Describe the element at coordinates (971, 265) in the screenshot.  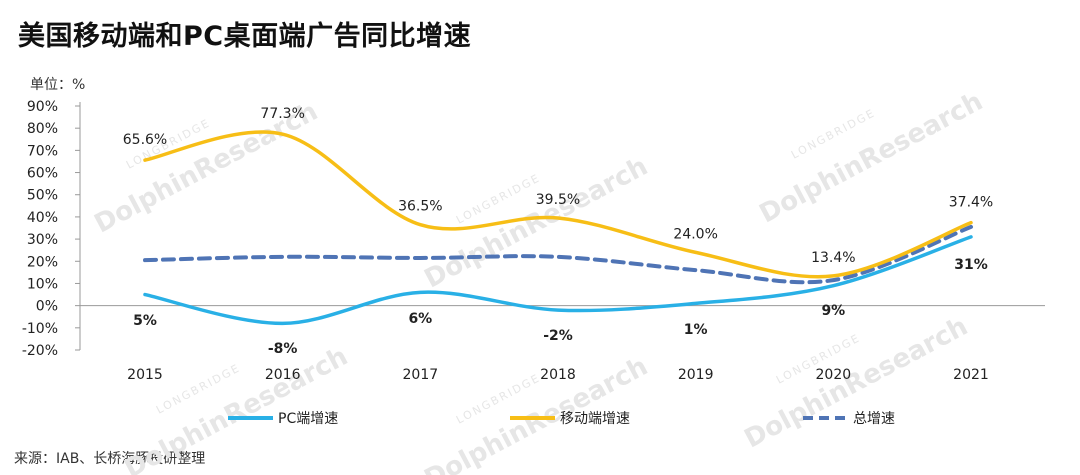
I see `pc-data-label: 31%` at that location.